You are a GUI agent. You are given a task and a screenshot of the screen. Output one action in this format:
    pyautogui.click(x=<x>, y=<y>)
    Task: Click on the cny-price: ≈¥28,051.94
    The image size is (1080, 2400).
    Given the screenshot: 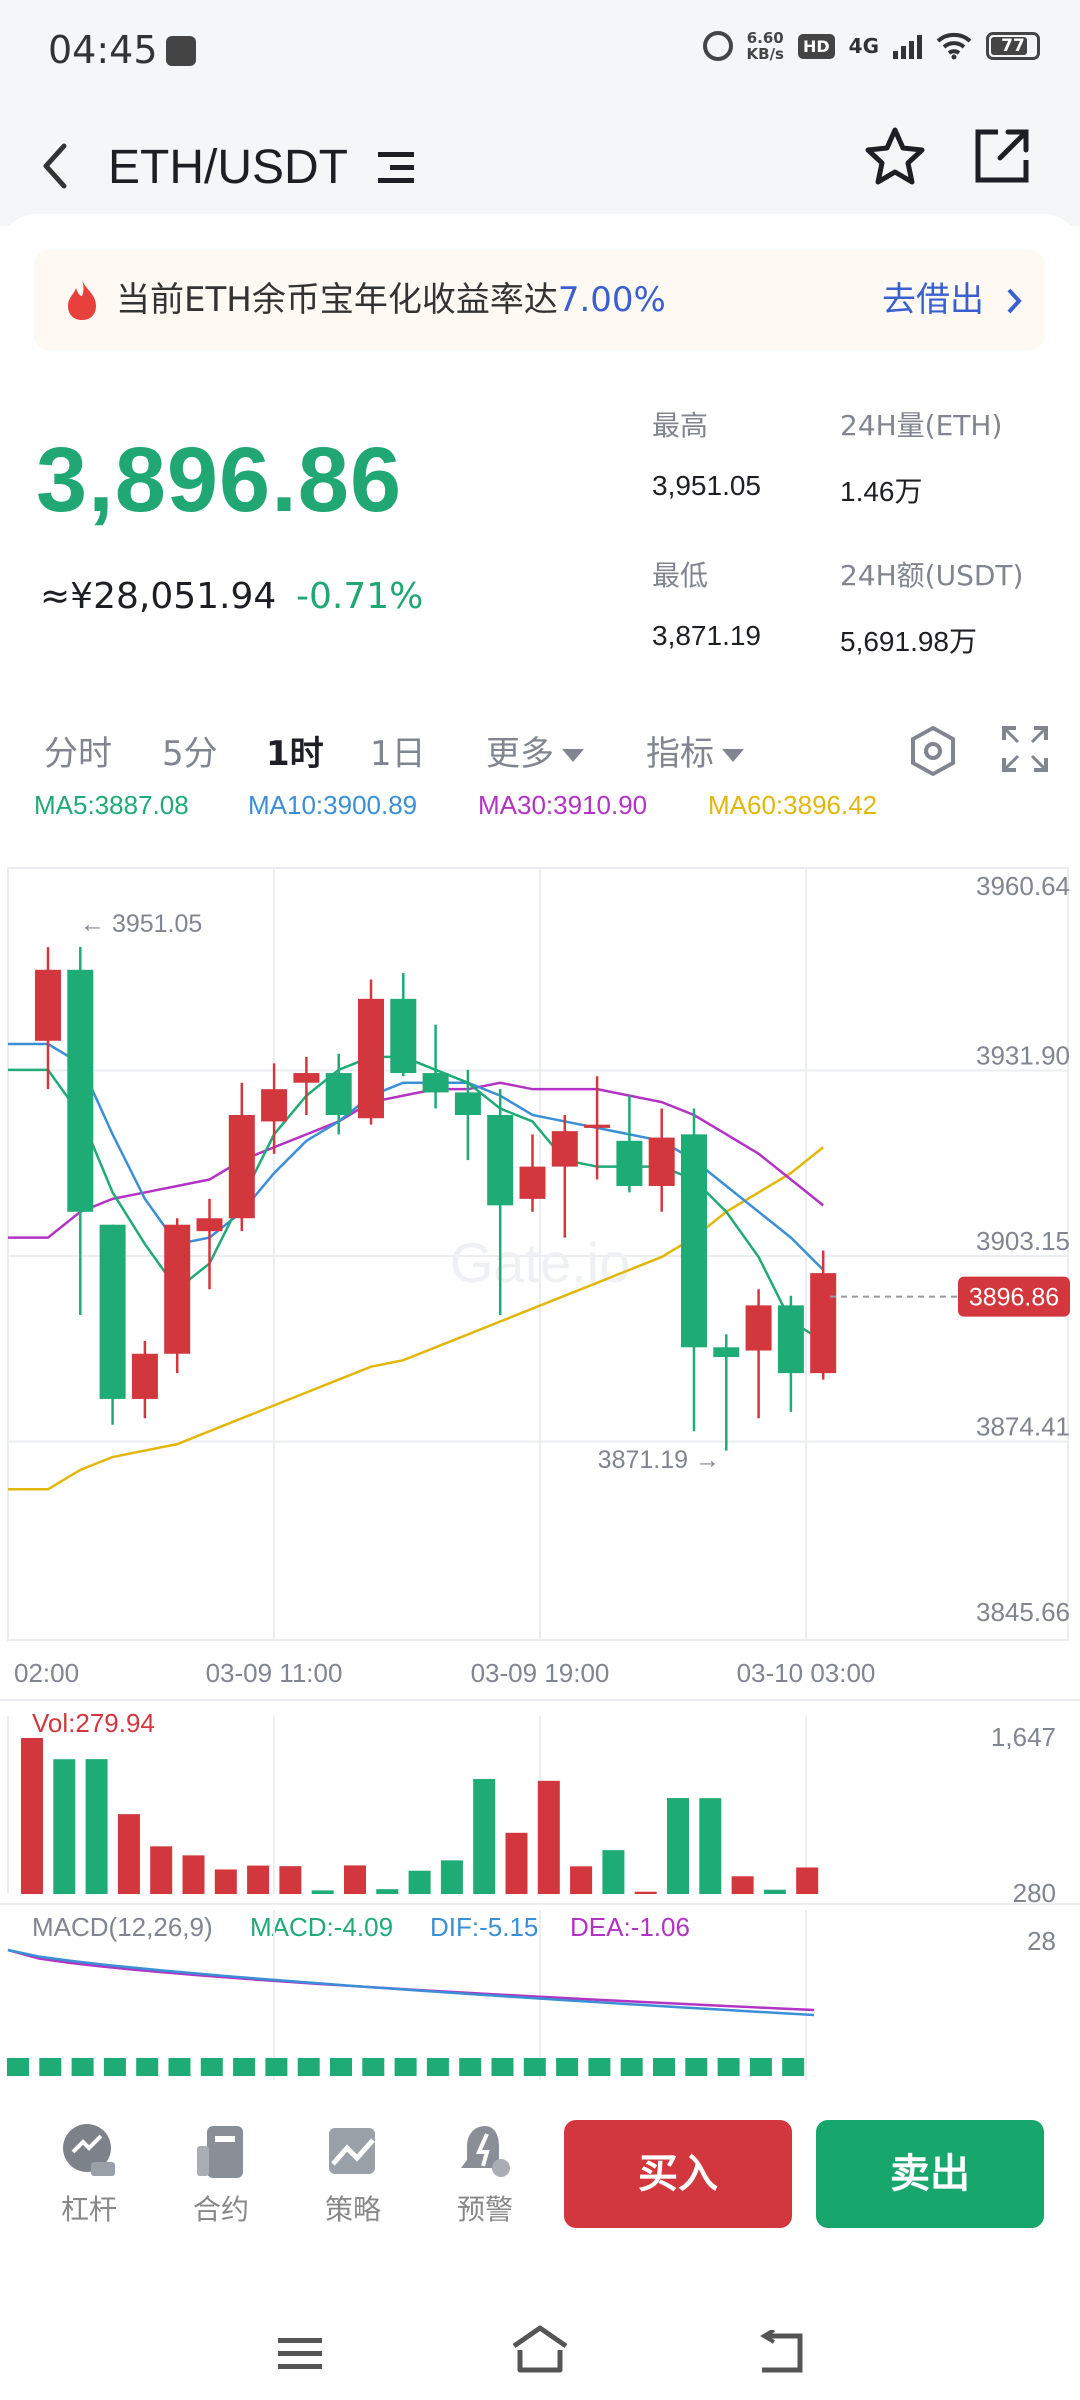 What is the action you would take?
    pyautogui.click(x=158, y=596)
    